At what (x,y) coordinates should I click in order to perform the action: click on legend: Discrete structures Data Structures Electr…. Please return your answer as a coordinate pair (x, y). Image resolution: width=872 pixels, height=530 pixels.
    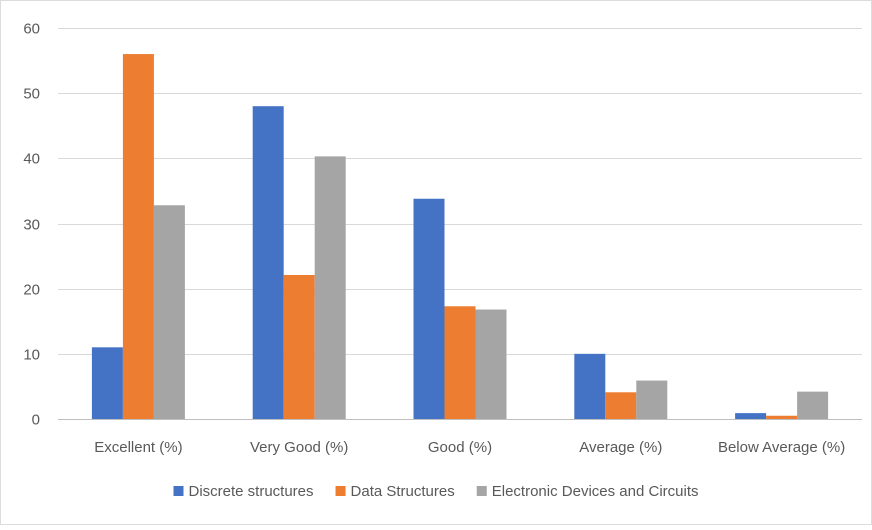
    Looking at the image, I should click on (436, 491).